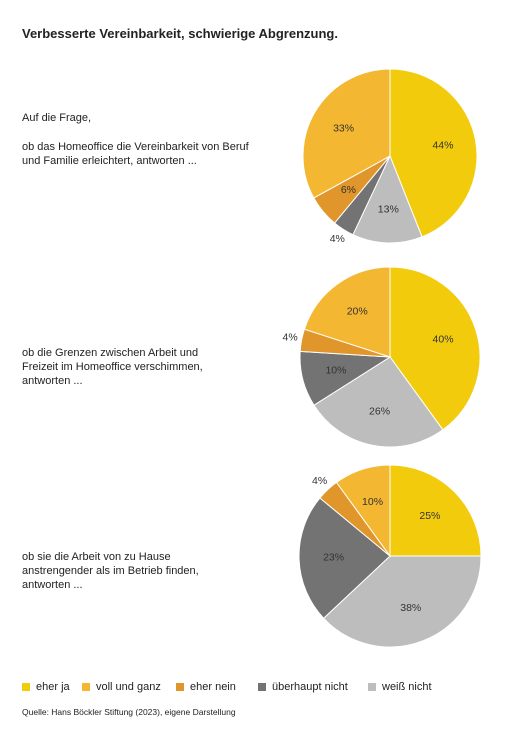 The width and height of the screenshot is (523, 735). Describe the element at coordinates (429, 516) in the screenshot. I see `value-label: 25%` at that location.